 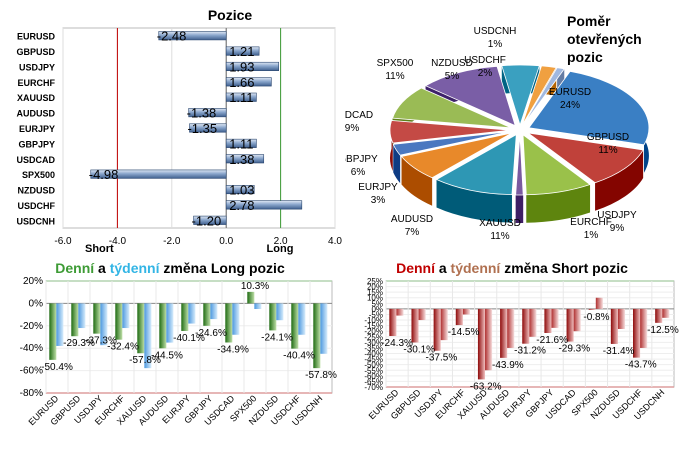 I want to click on pie-slice-name: EURCHF, so click(x=591, y=222).